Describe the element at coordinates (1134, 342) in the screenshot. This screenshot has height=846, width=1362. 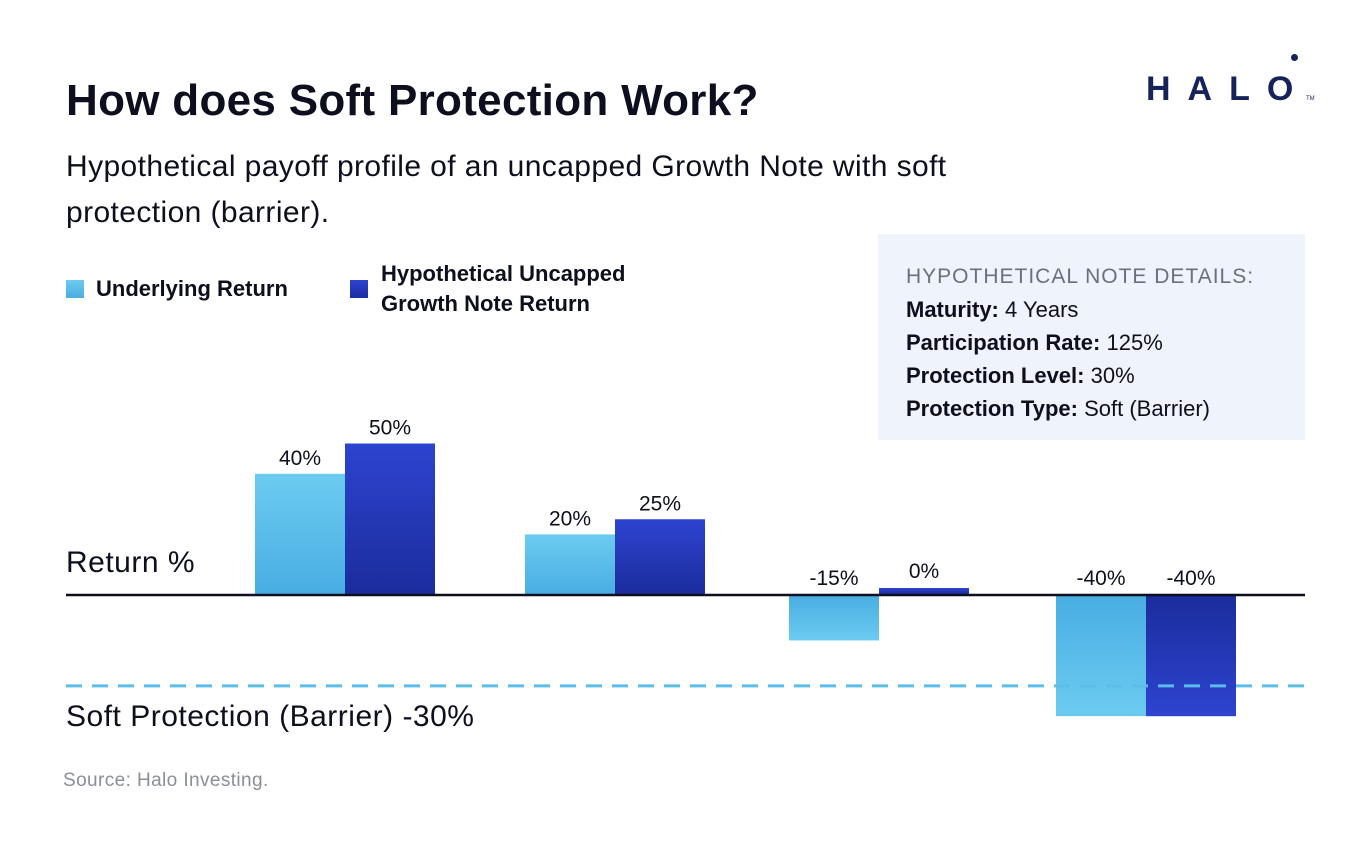
I see `details-value: 125%` at that location.